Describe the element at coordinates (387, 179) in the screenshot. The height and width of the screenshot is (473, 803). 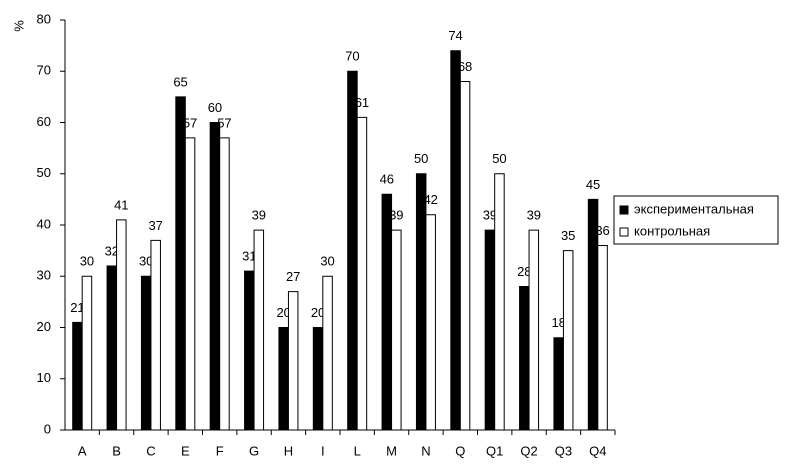
I see `value-label: 46` at that location.